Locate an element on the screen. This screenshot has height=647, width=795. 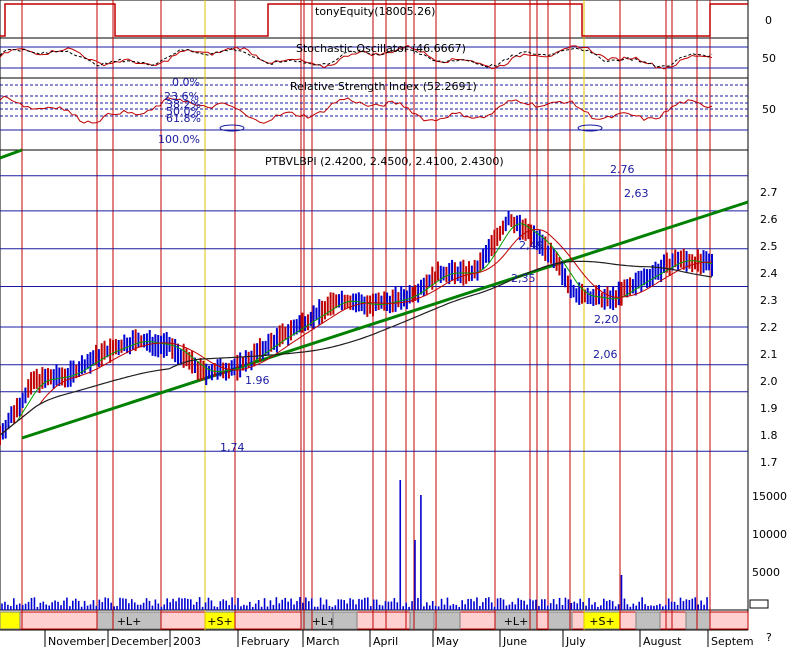
annotation-206: 2,06 is located at coordinates (605, 354).